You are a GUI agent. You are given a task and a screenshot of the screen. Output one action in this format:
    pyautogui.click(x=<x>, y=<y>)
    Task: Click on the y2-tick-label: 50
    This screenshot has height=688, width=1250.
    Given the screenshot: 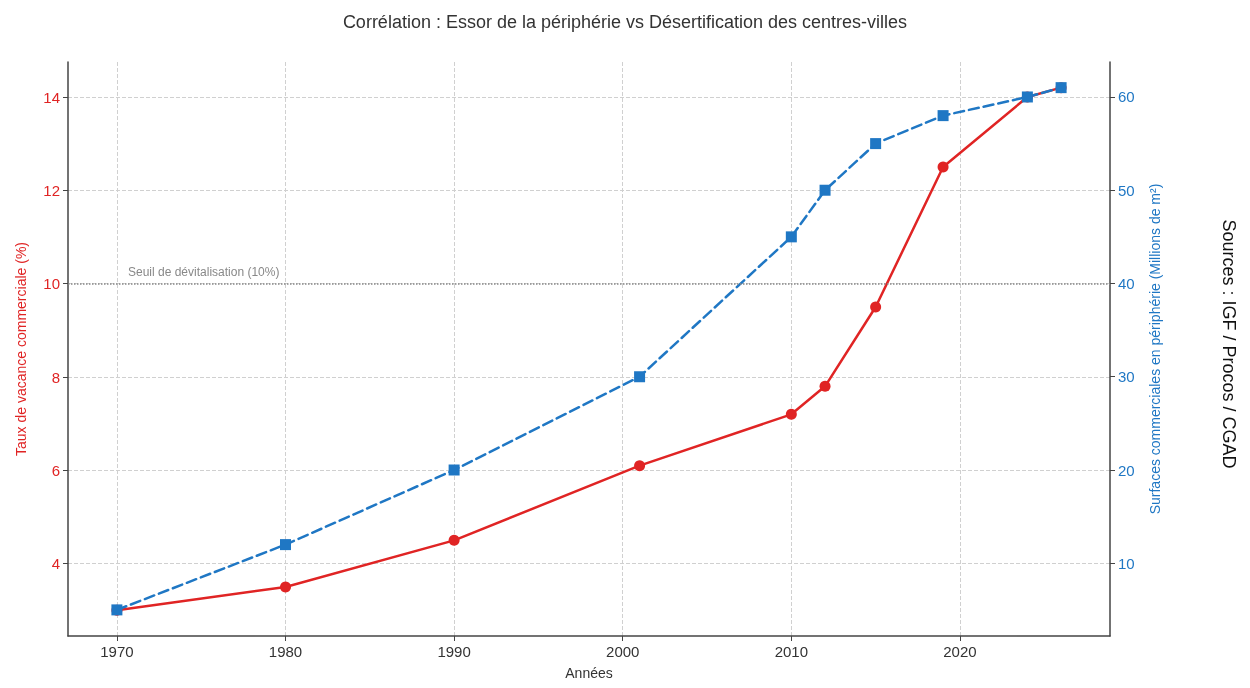 What is the action you would take?
    pyautogui.click(x=1126, y=190)
    